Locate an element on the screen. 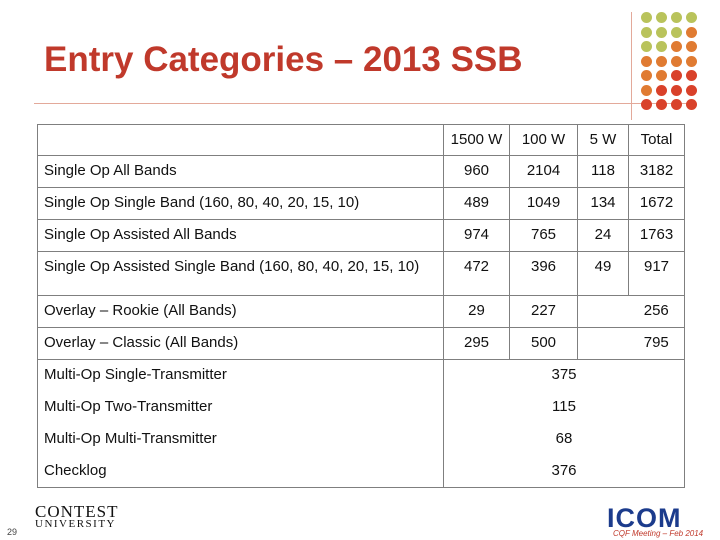  cell-100w: 765 is located at coordinates (543, 235).